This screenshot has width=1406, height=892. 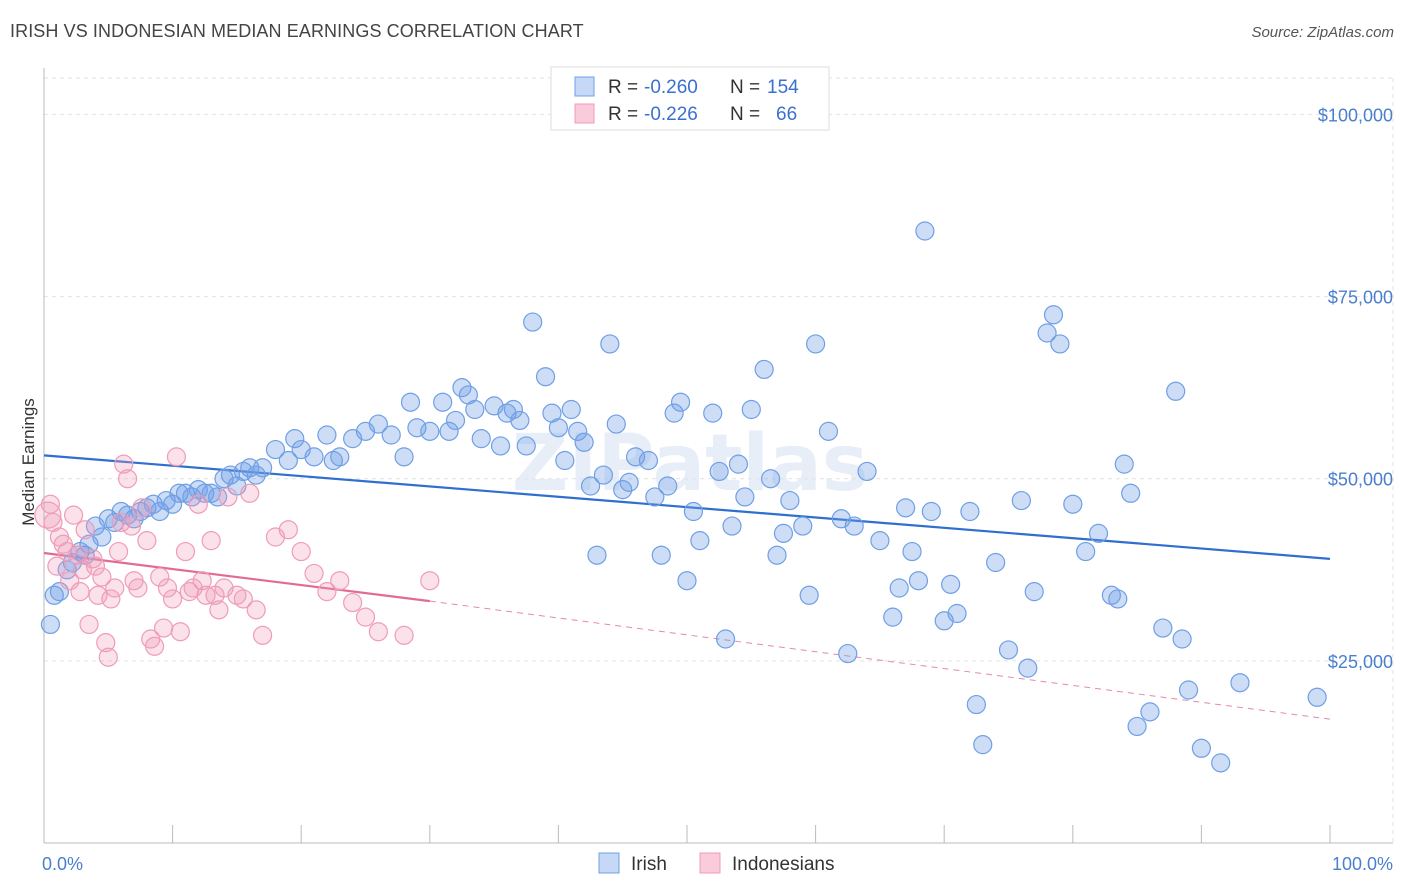 What do you see at coordinates (716, 863) in the screenshot?
I see `bottom-legend: Irish Indonesians` at bounding box center [716, 863].